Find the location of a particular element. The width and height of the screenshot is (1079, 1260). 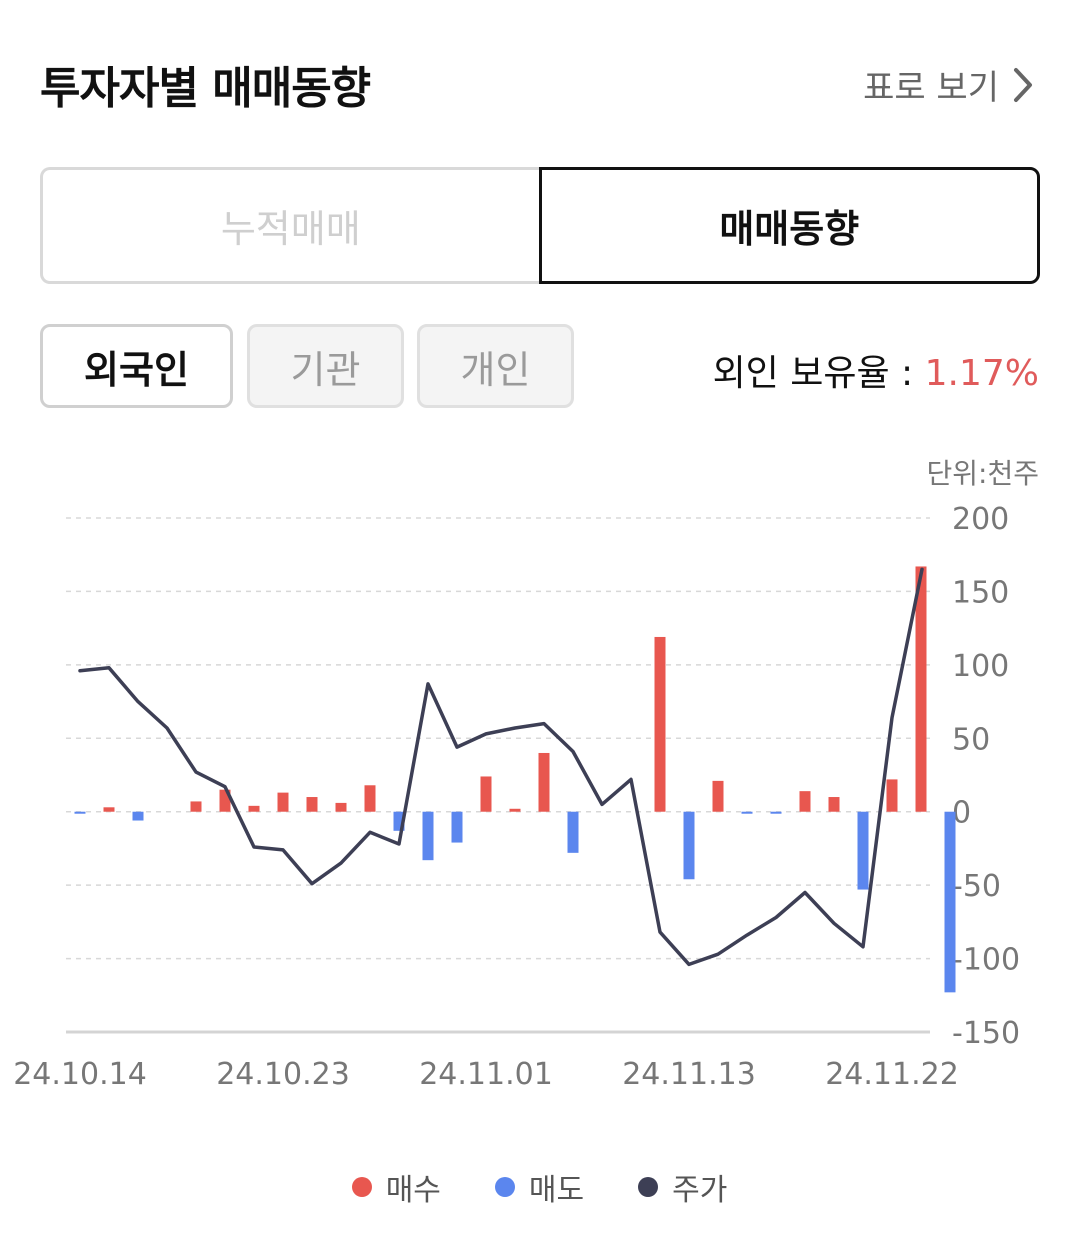

x-tick-label: 24.11.01 is located at coordinates (486, 1074).